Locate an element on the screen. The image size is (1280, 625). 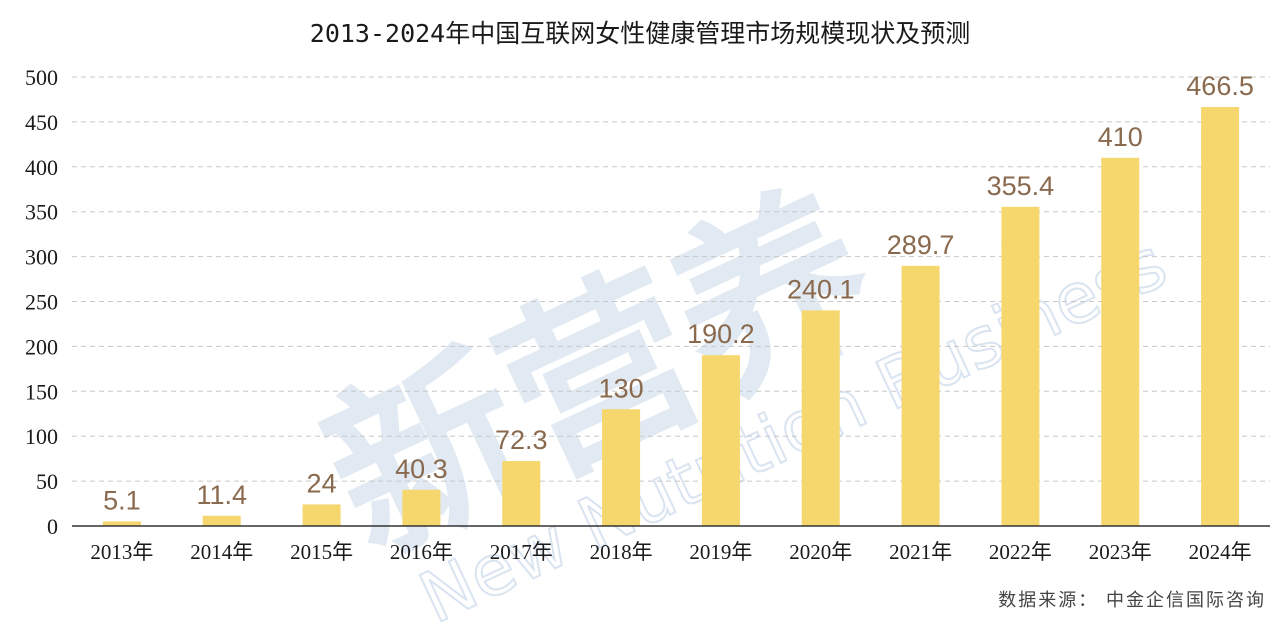
y-tick-label: 400 is located at coordinates (41, 167).